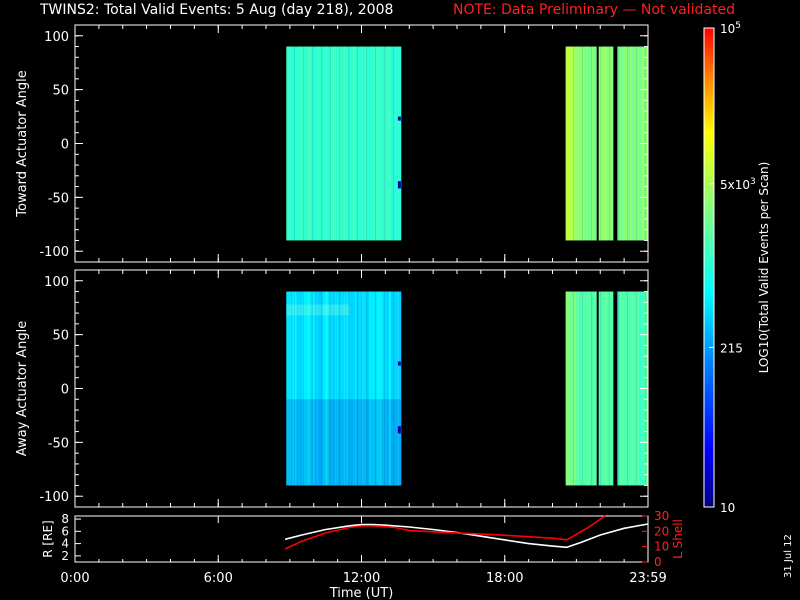  What do you see at coordinates (709, 267) in the screenshot?
I see `colorbar-scale` at bounding box center [709, 267].